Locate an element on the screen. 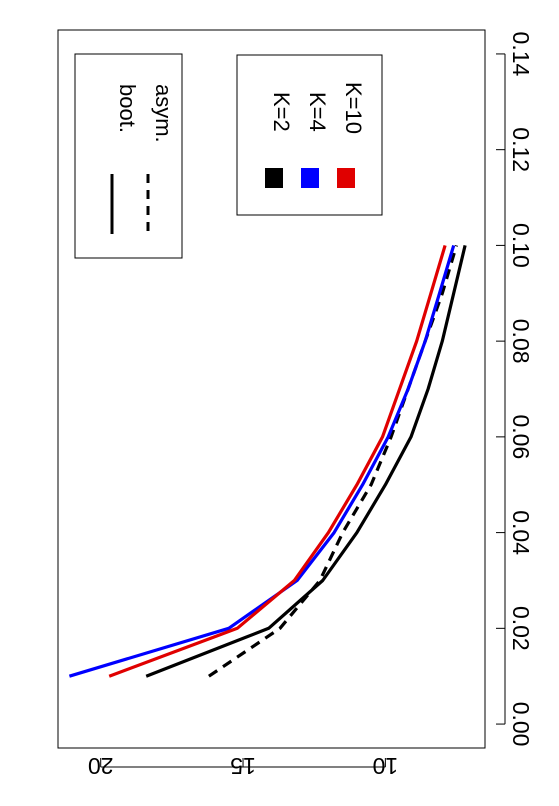 This screenshot has height=806, width=559. legend-k10-label: K=10 is located at coordinates (353, 108).